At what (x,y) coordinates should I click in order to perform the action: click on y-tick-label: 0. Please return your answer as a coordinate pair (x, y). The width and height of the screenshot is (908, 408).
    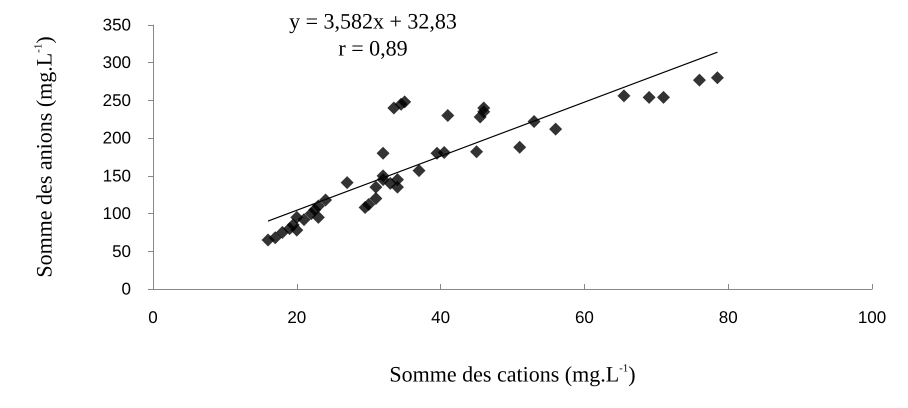
    Looking at the image, I should click on (126, 289).